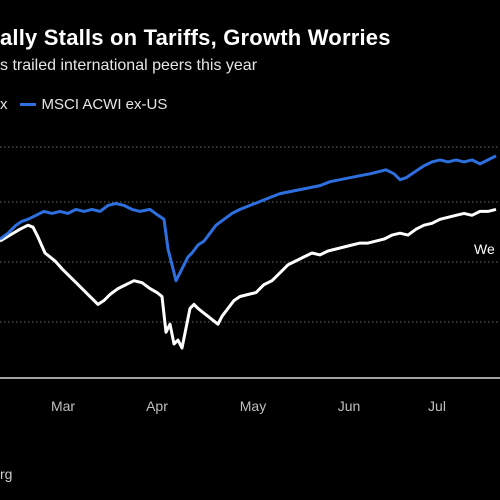 Image resolution: width=500 pixels, height=500 pixels. I want to click on legend: x MSCI ACWI ex-US, so click(83, 104).